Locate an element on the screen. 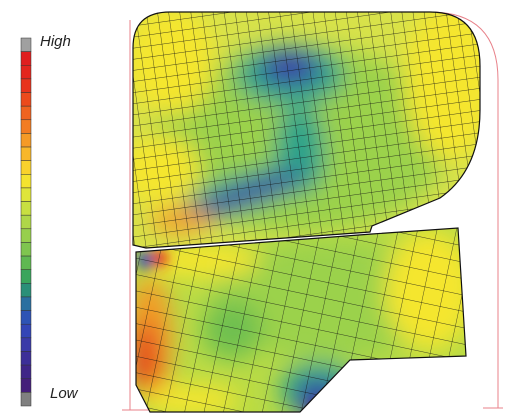 This screenshot has height=420, width=516. legend-high-label: High is located at coordinates (55, 41).